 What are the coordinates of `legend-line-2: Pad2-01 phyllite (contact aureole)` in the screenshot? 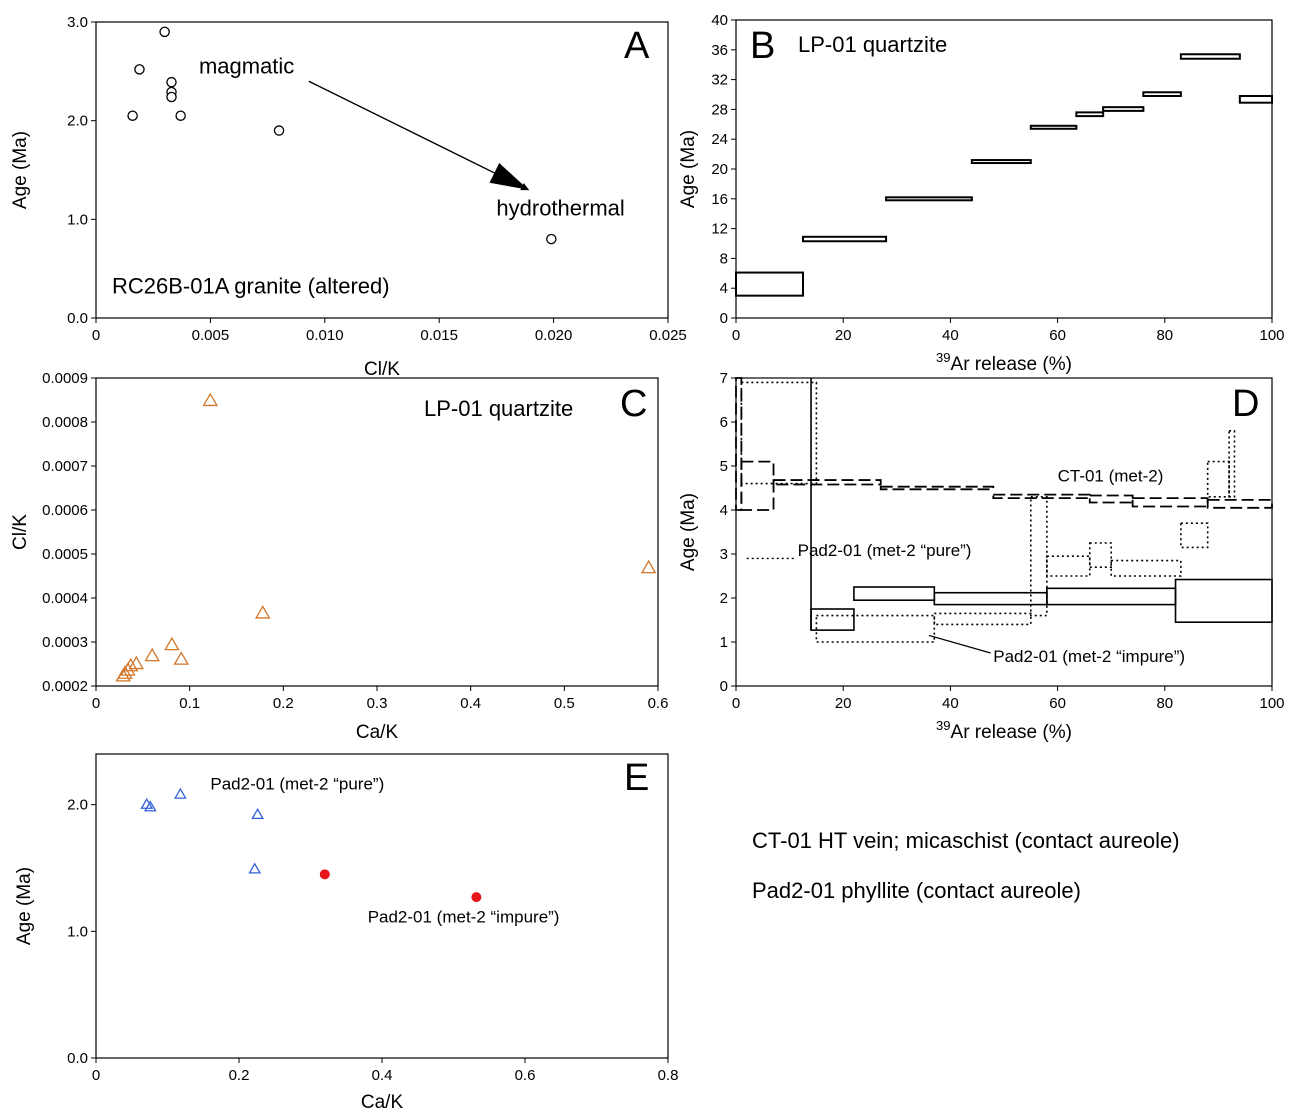 It's located at (916, 890).